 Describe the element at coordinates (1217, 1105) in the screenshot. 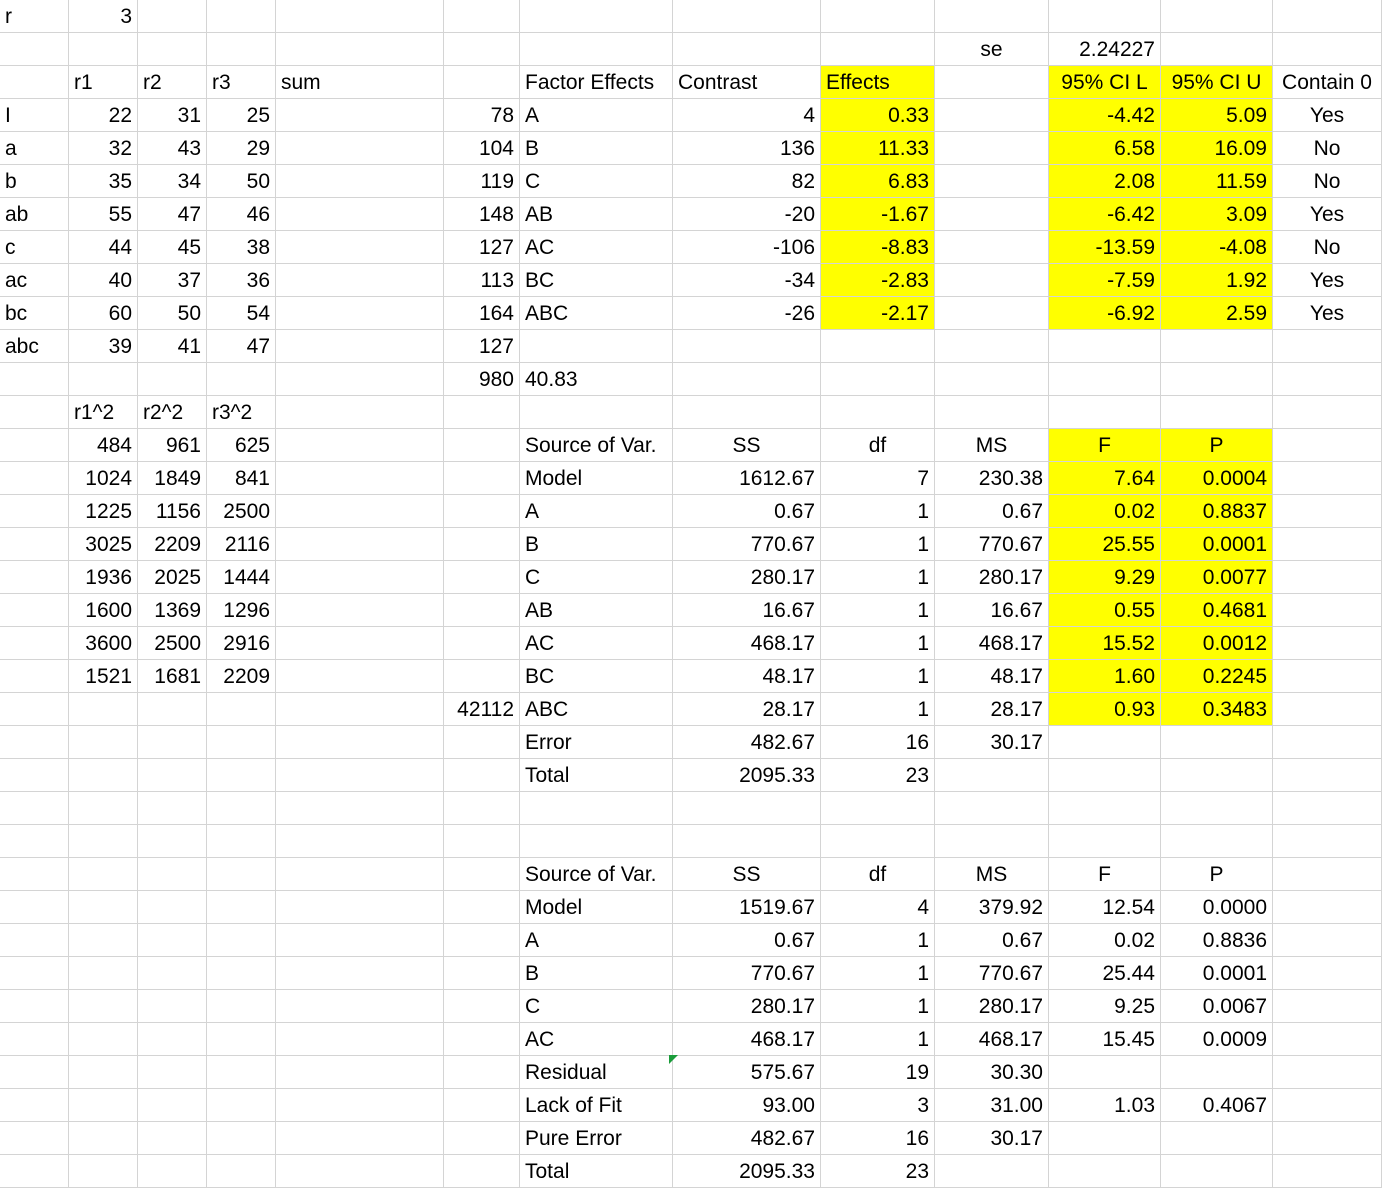

I see `anova-p-value: 0.4067` at that location.